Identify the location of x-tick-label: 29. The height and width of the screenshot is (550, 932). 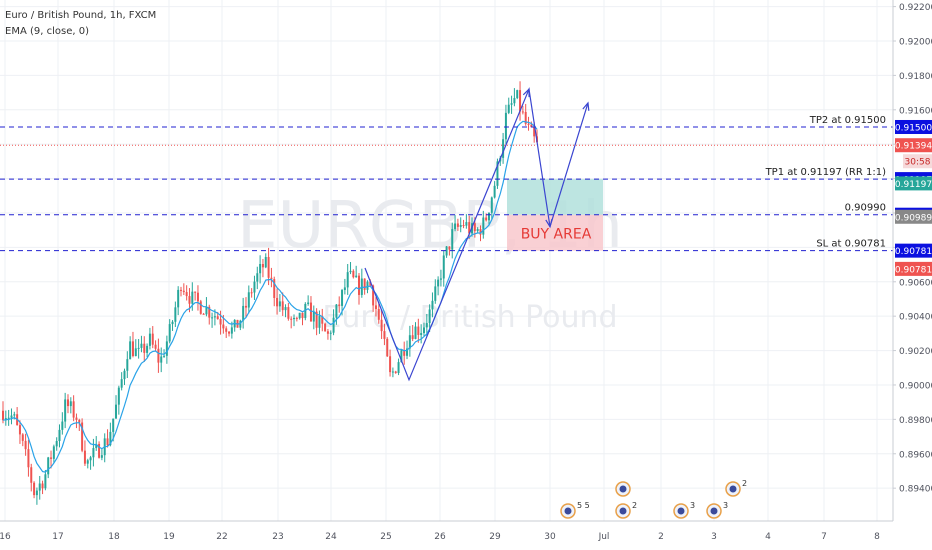
(495, 537).